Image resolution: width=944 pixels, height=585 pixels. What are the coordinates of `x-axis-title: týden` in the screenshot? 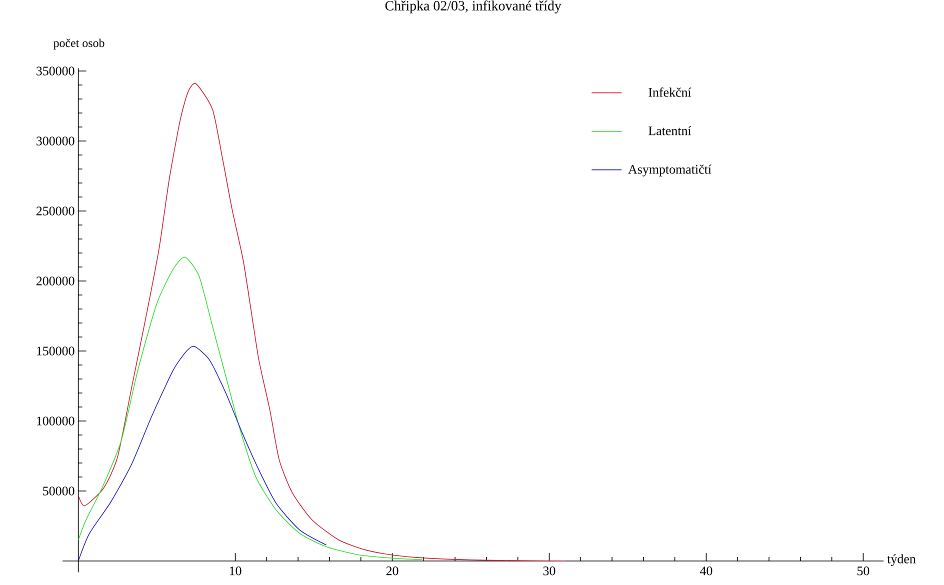 It's located at (901, 560).